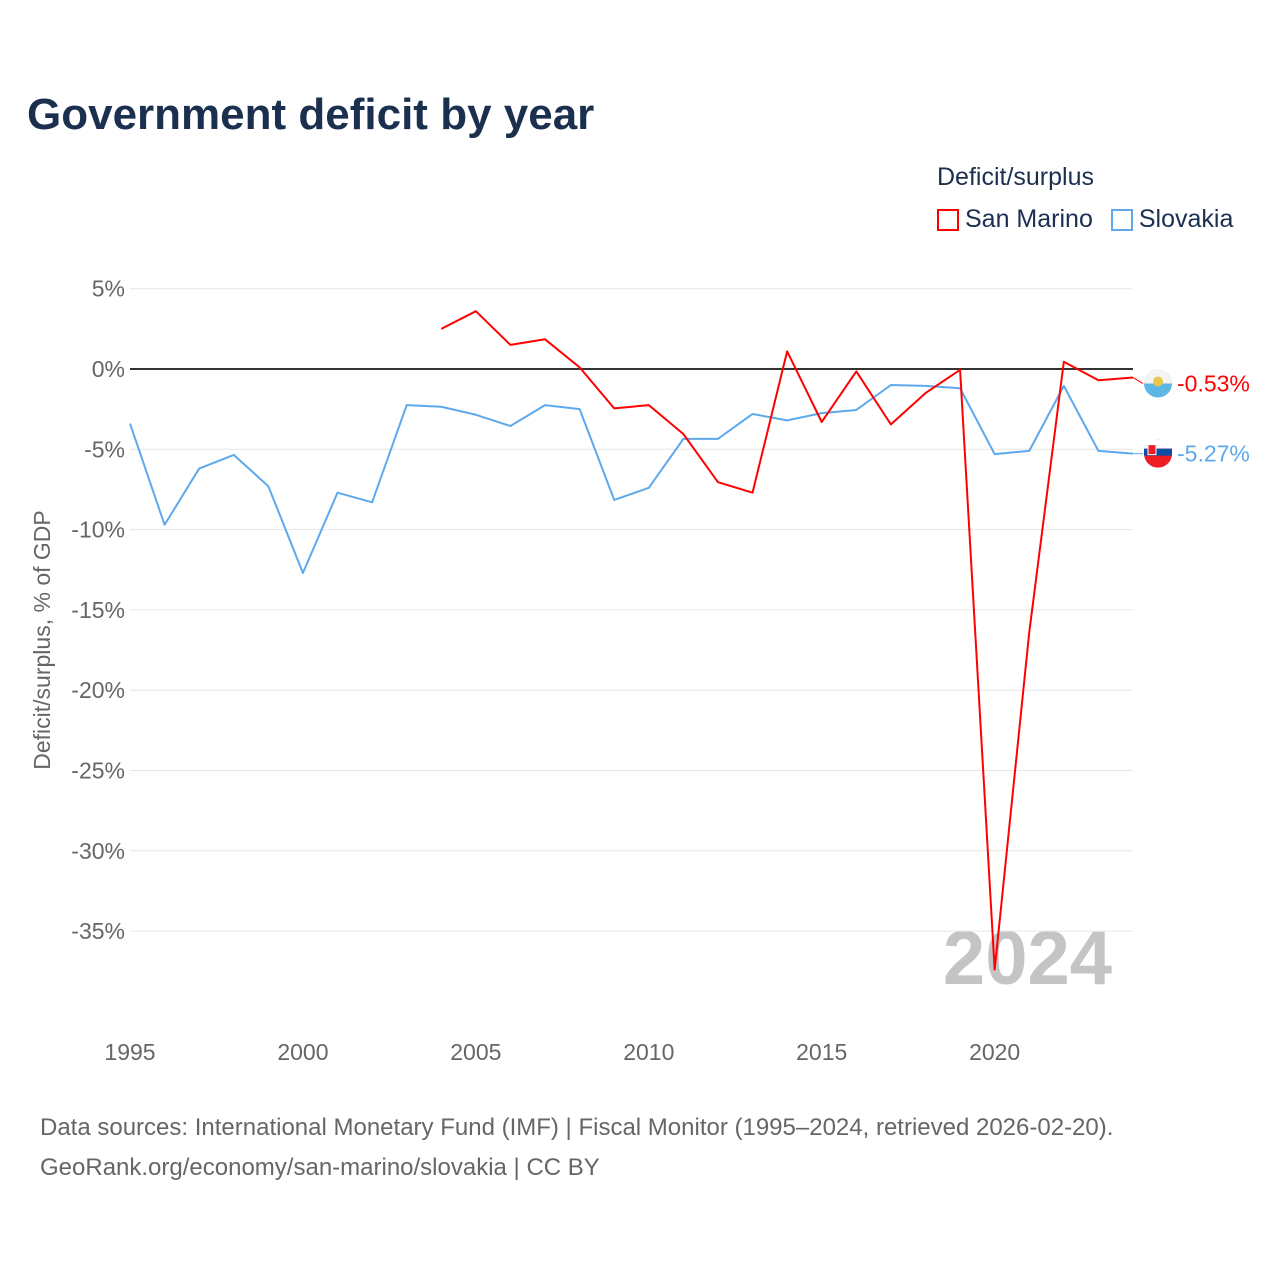 The image size is (1280, 1280). I want to click on end-label-san-marino: -0.53%, so click(1213, 384).